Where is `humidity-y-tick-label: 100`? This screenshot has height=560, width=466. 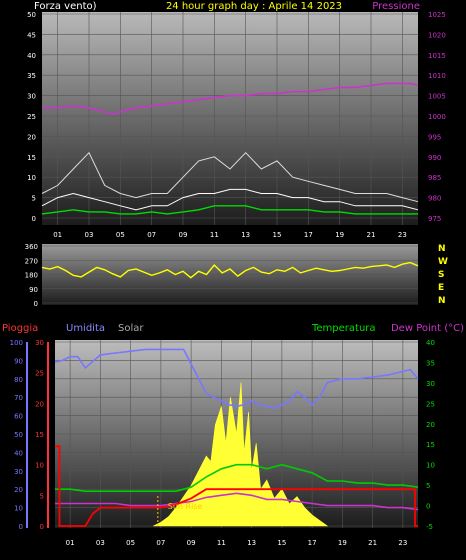
humidity-y-tick-label: 100 is located at coordinates (16, 343).